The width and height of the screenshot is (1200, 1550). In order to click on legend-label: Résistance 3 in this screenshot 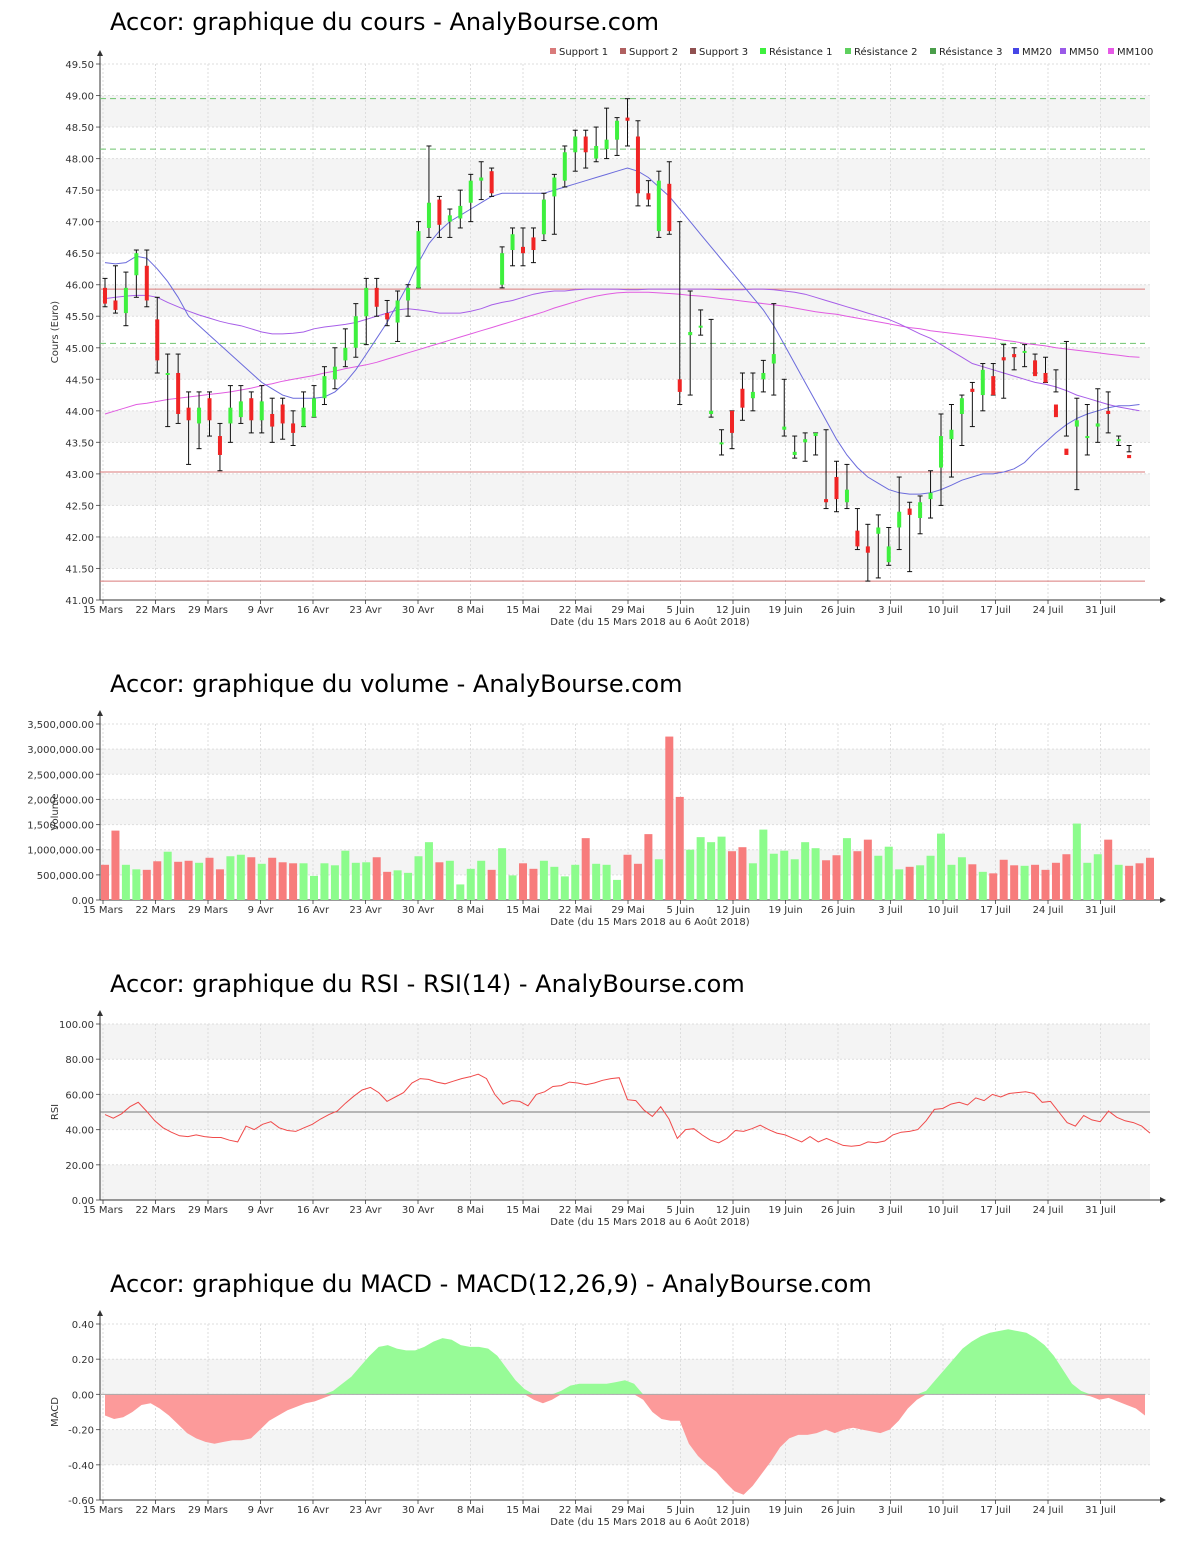, I will do `click(970, 52)`.